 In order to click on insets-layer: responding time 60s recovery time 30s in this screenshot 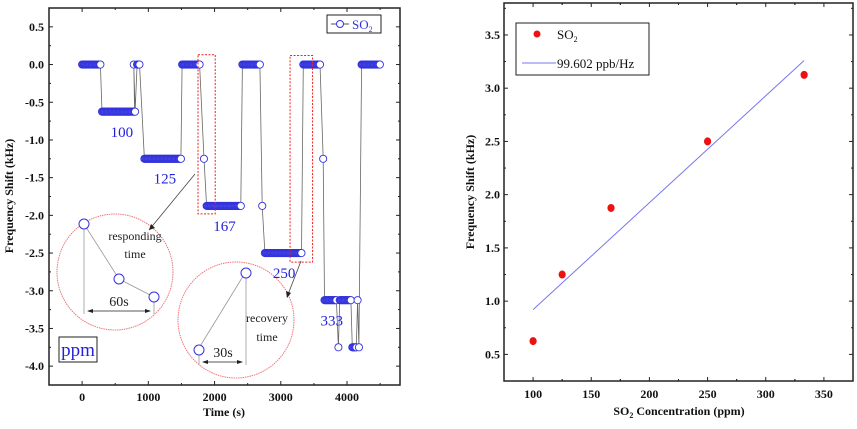, I will do `click(179, 276)`.